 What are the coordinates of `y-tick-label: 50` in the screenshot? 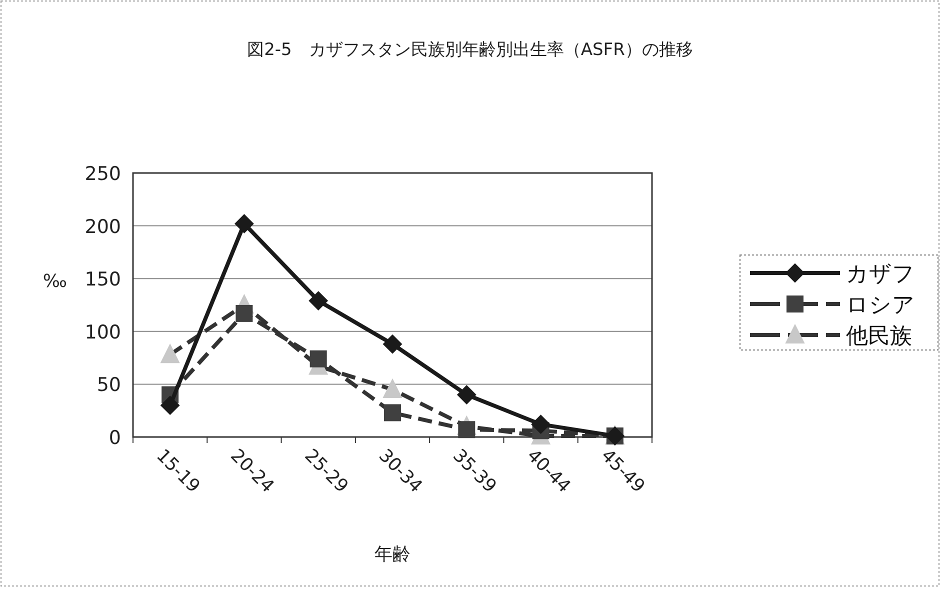 It's located at (108, 385).